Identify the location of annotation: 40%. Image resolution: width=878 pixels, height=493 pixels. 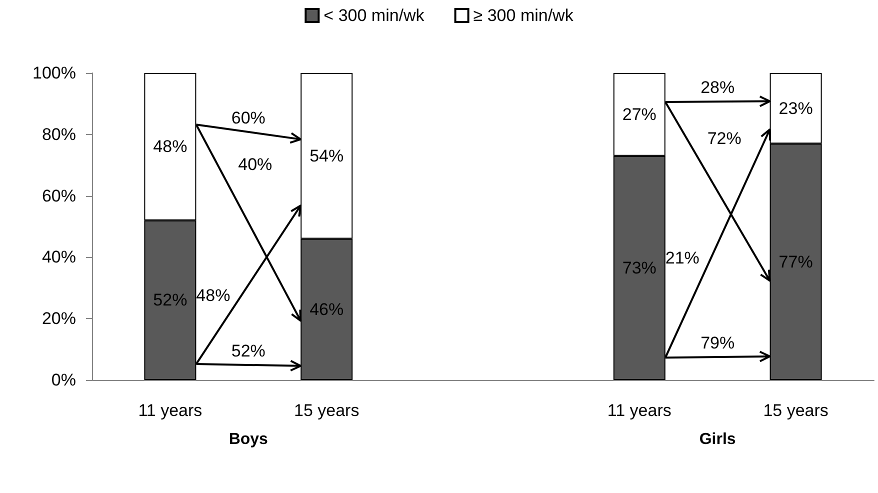
(255, 164).